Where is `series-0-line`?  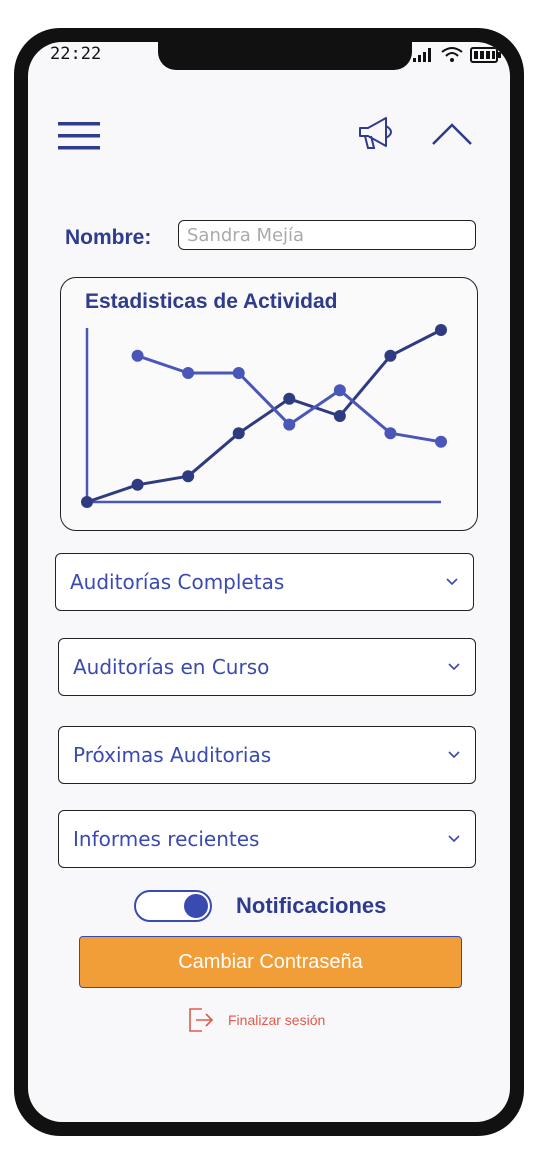
series-0-line is located at coordinates (264, 416).